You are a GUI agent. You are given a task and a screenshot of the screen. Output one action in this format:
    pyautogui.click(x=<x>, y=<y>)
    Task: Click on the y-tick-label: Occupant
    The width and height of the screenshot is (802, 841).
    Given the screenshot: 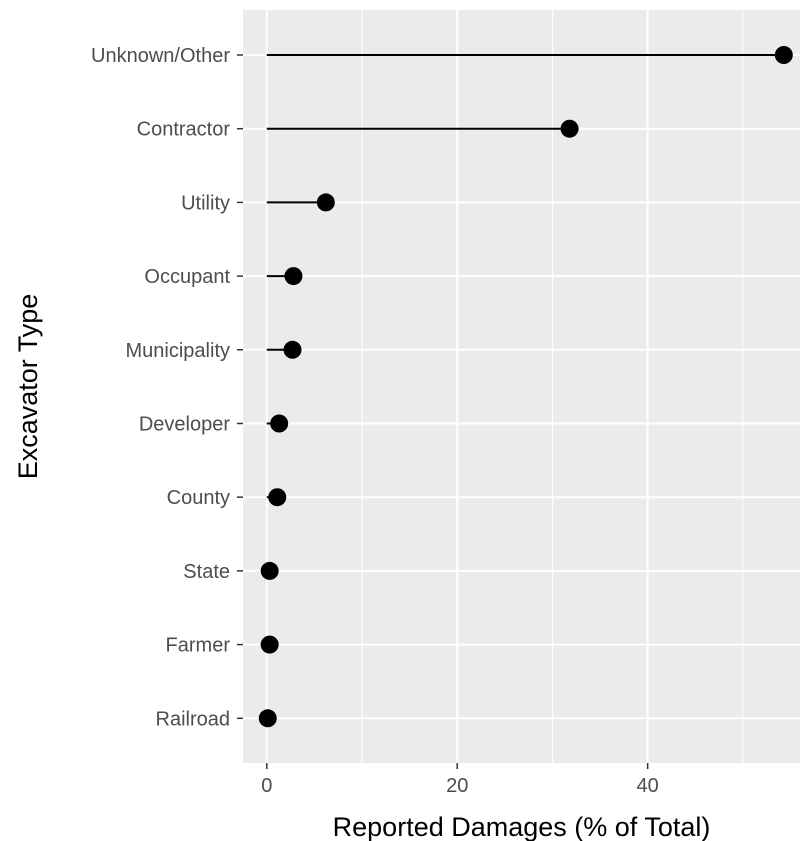 What is the action you would take?
    pyautogui.click(x=187, y=277)
    